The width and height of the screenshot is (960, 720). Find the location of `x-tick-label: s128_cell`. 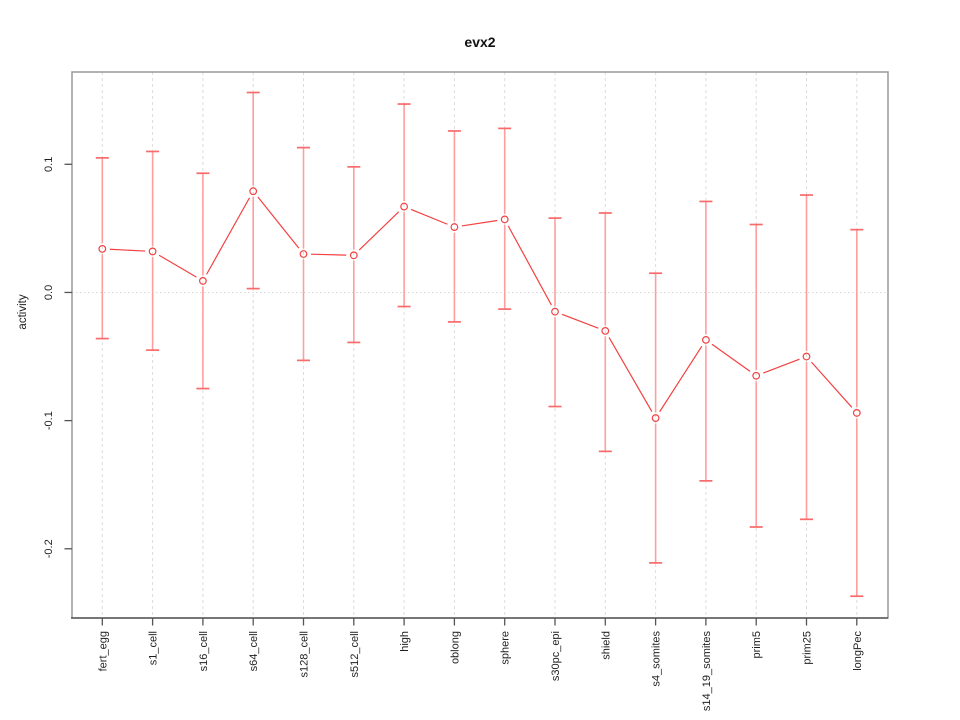

x-tick-label: s128_cell is located at coordinates (305, 654).